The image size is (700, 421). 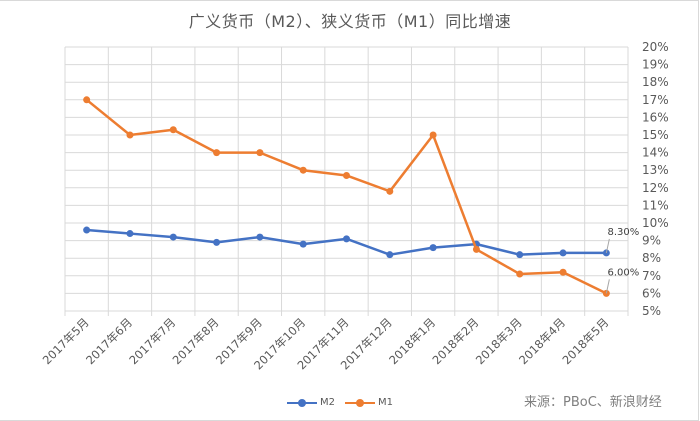 What do you see at coordinates (655, 82) in the screenshot?
I see `y-tick-label: 18%` at bounding box center [655, 82].